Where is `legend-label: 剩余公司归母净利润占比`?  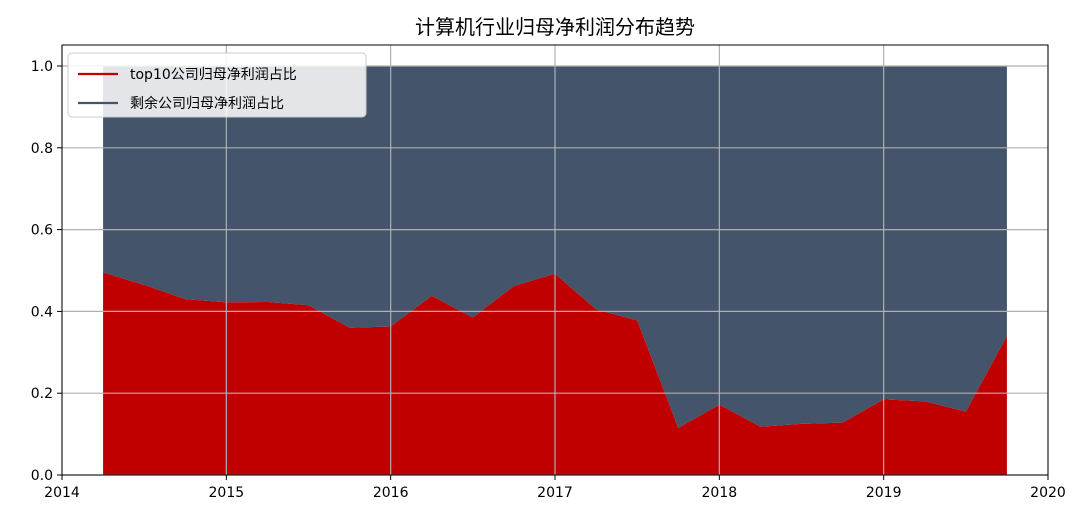
legend-label: 剩余公司归母净利润占比 is located at coordinates (207, 103).